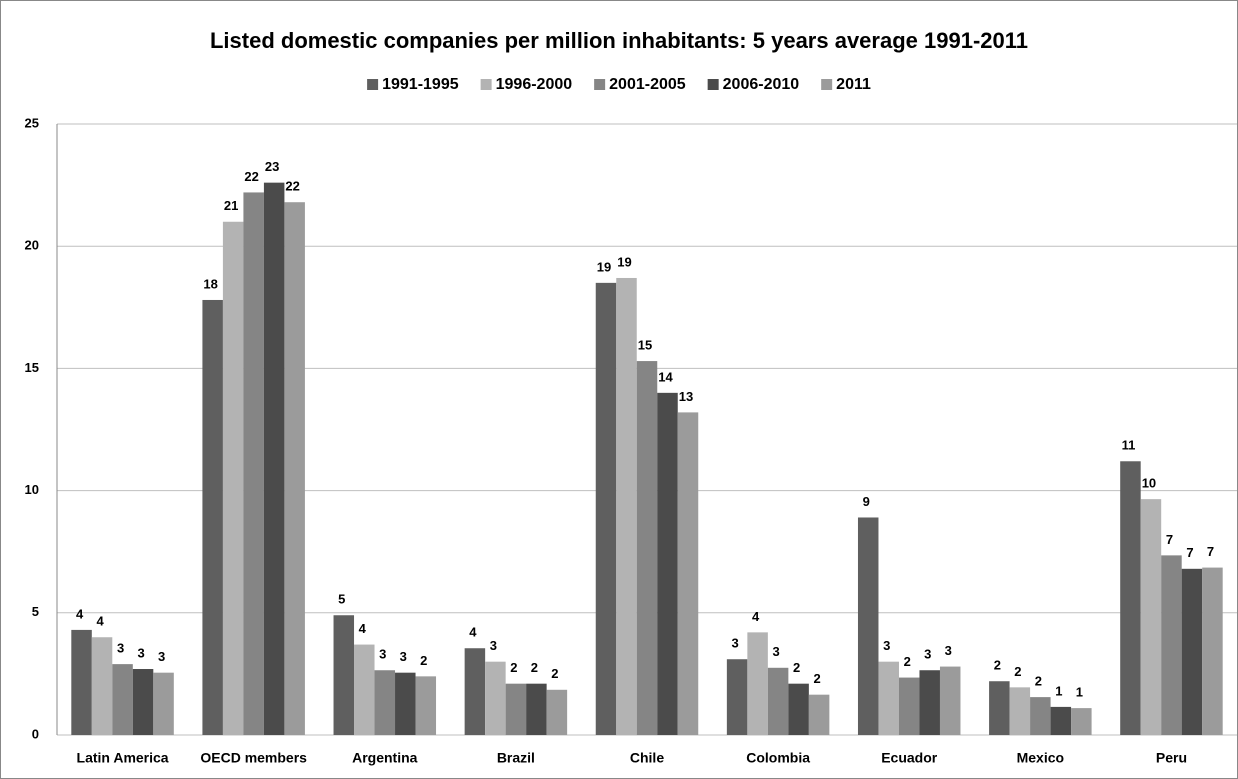 This screenshot has height=779, width=1238. Describe the element at coordinates (645, 345) in the screenshot. I see `value-label: 15` at that location.